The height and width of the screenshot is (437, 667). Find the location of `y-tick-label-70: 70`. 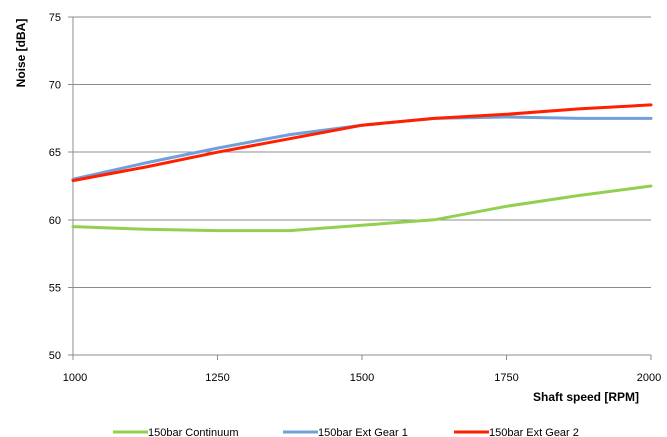

y-tick-label-70: 70 is located at coordinates (55, 86).